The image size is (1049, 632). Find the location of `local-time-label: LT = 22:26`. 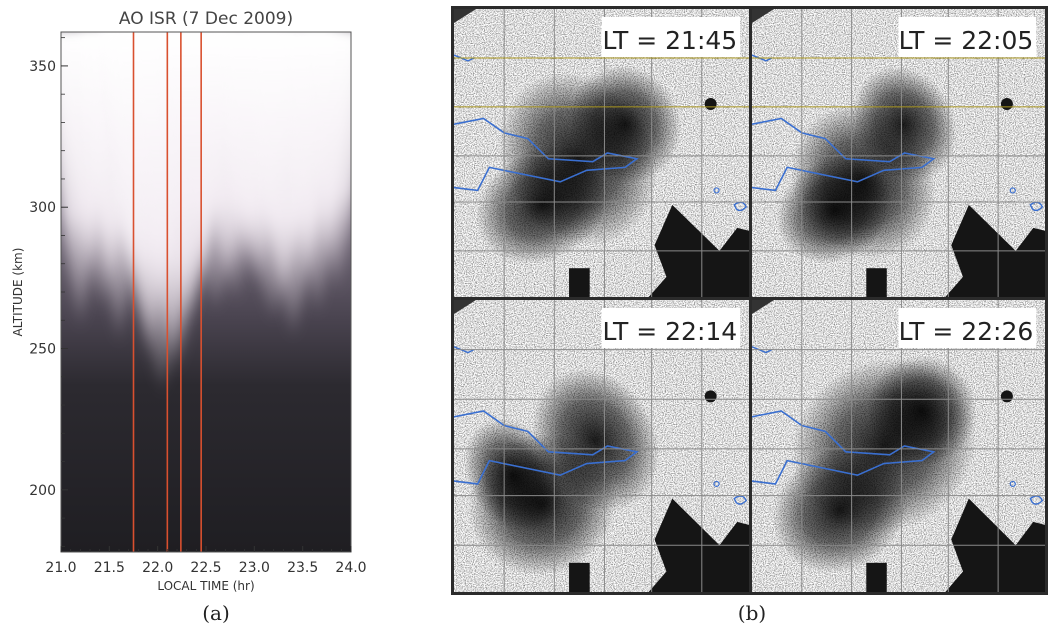

local-time-label: LT = 22:26 is located at coordinates (966, 331).